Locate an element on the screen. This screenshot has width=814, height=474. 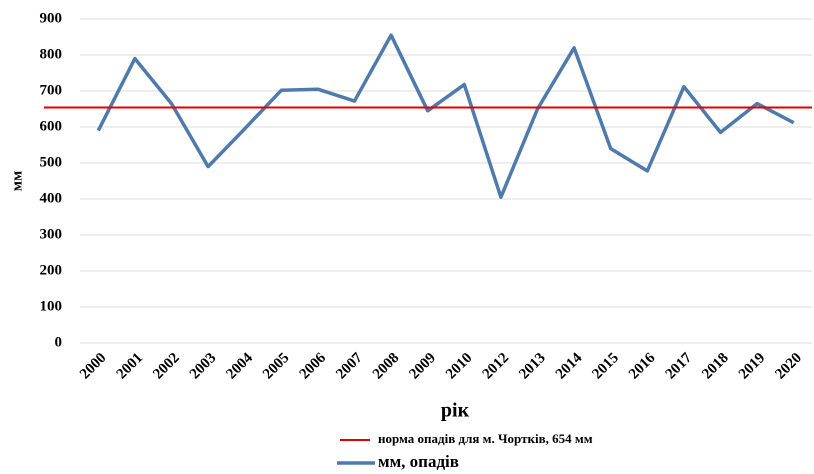
y-tick-label: 400 is located at coordinates (51, 198).